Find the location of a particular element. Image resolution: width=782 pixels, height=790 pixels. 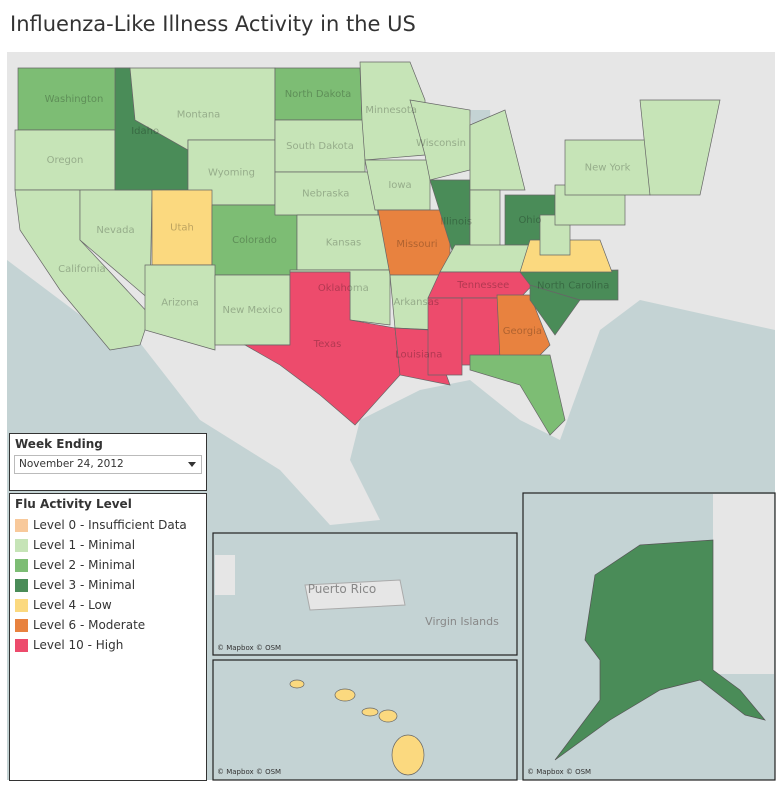

state-label: Missouri is located at coordinates (416, 244).